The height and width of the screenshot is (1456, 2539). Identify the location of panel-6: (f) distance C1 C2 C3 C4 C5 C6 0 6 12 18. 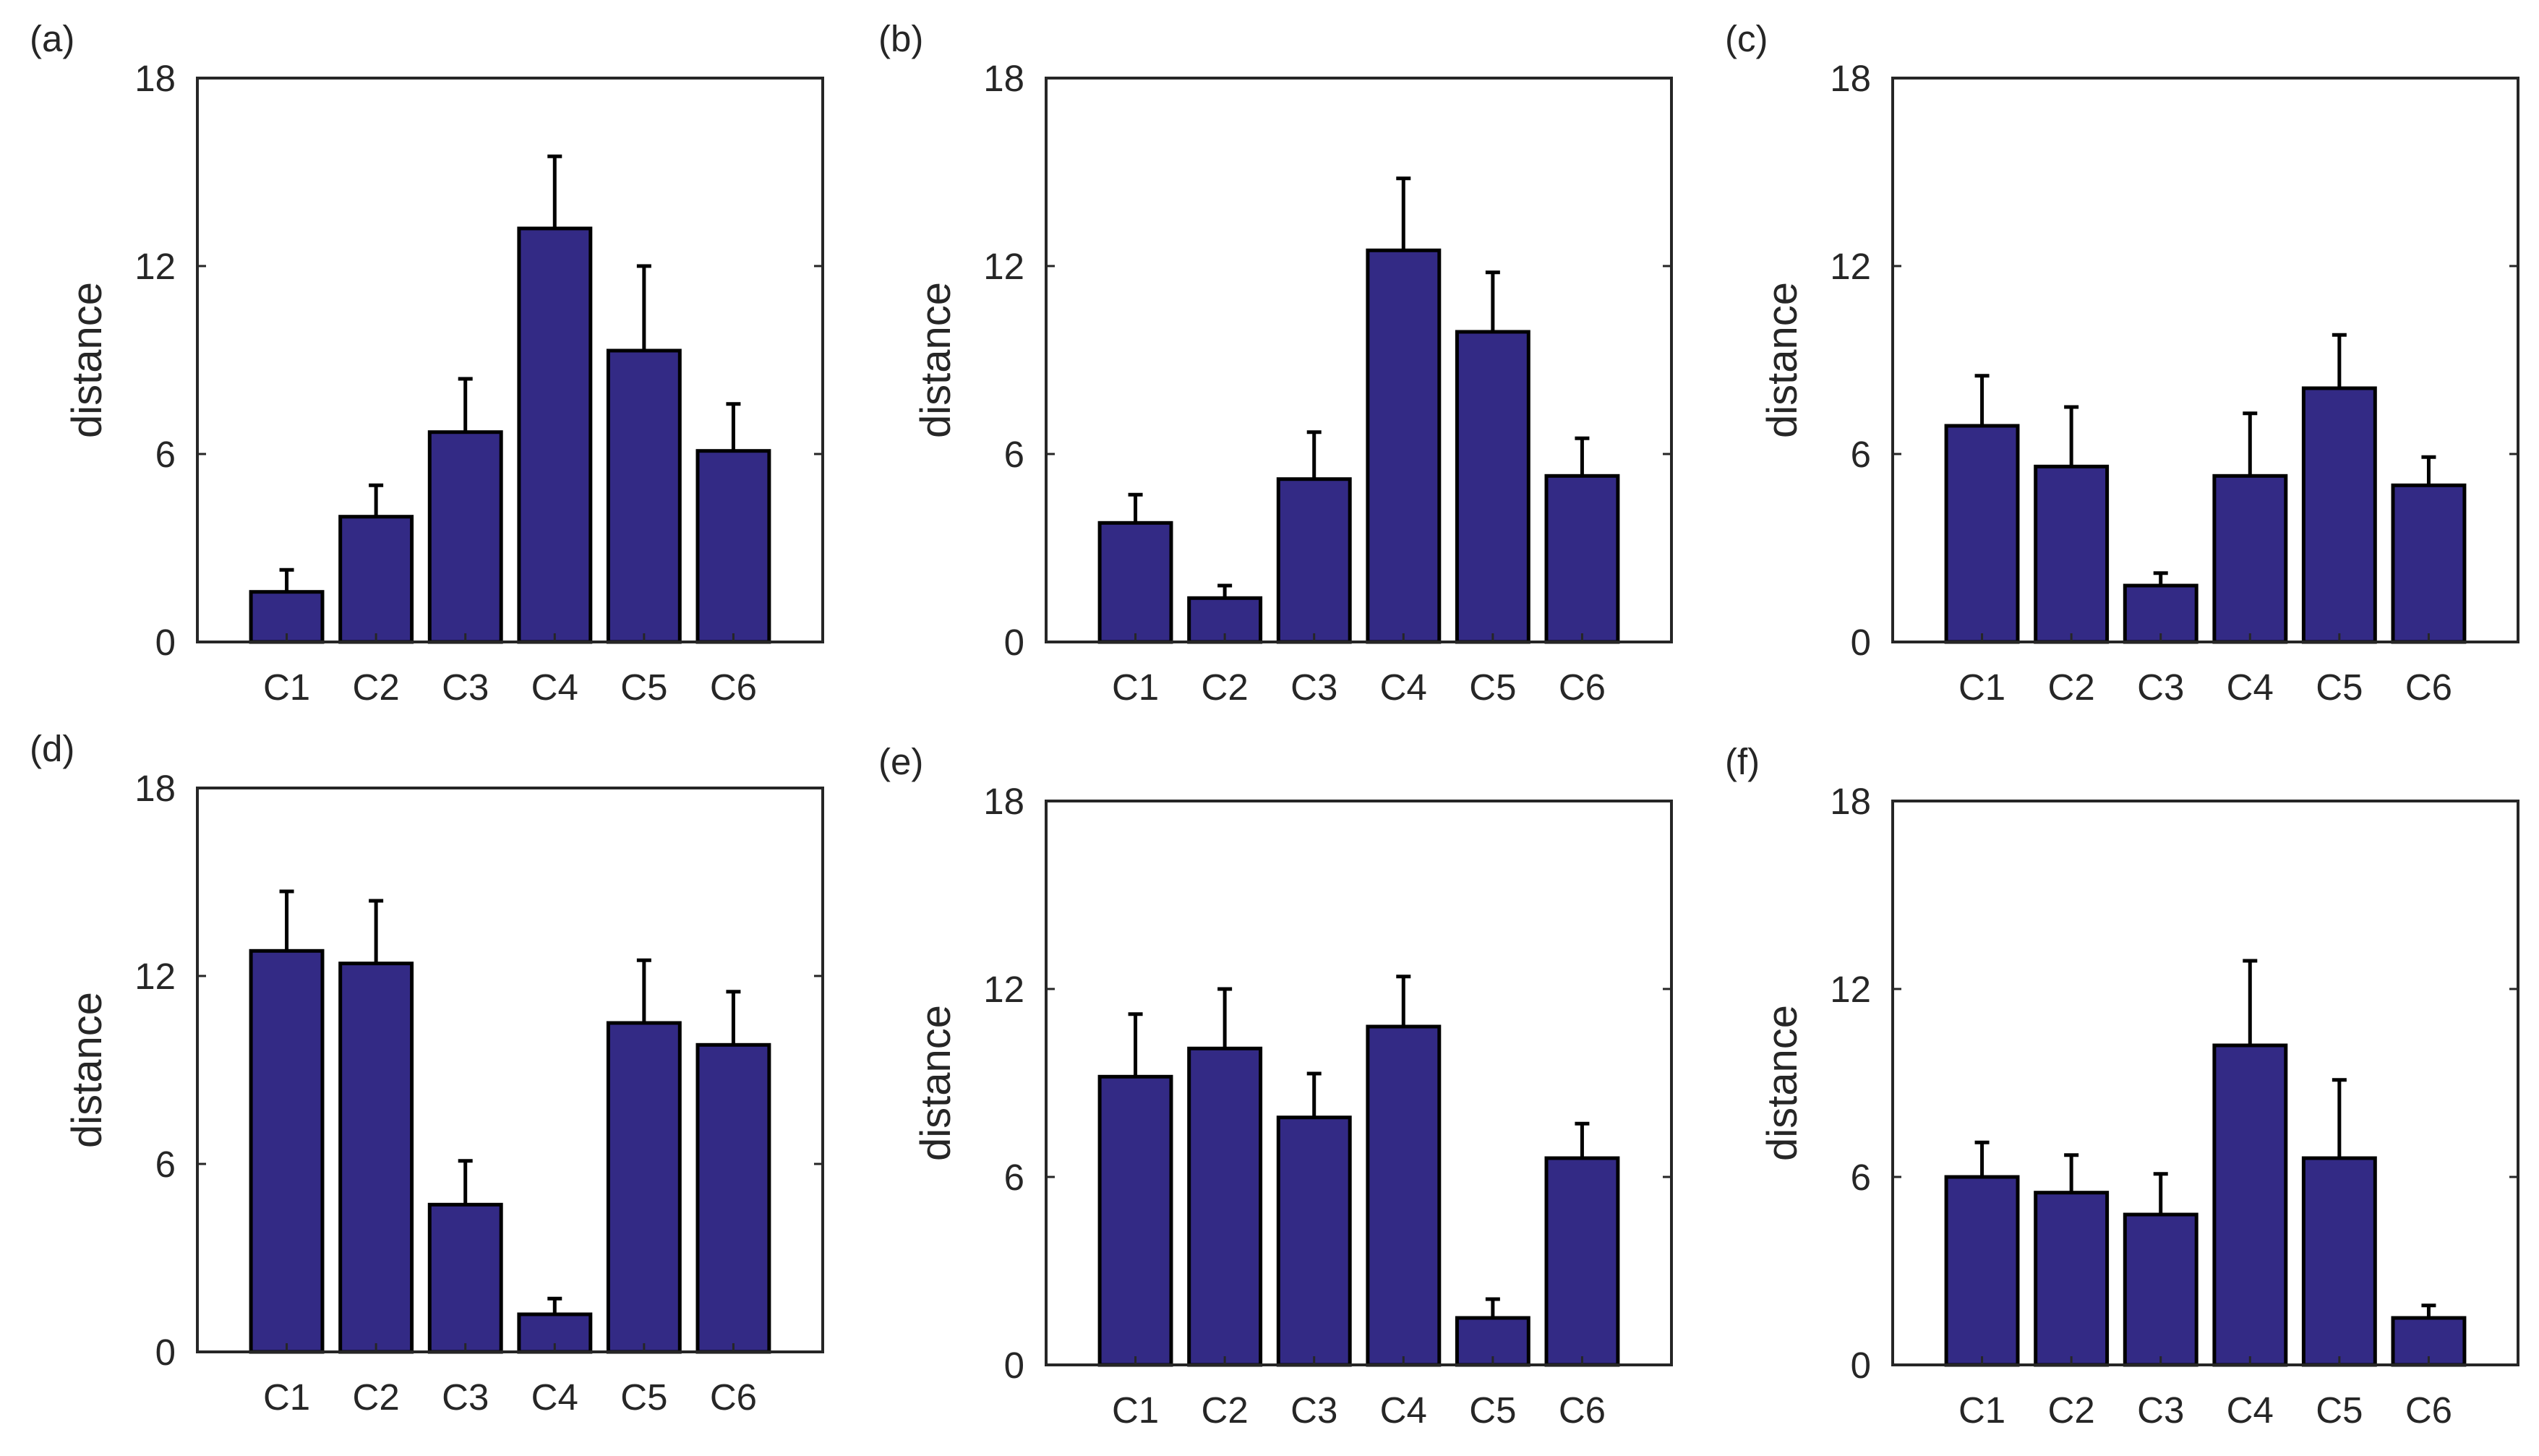
(2122, 1086).